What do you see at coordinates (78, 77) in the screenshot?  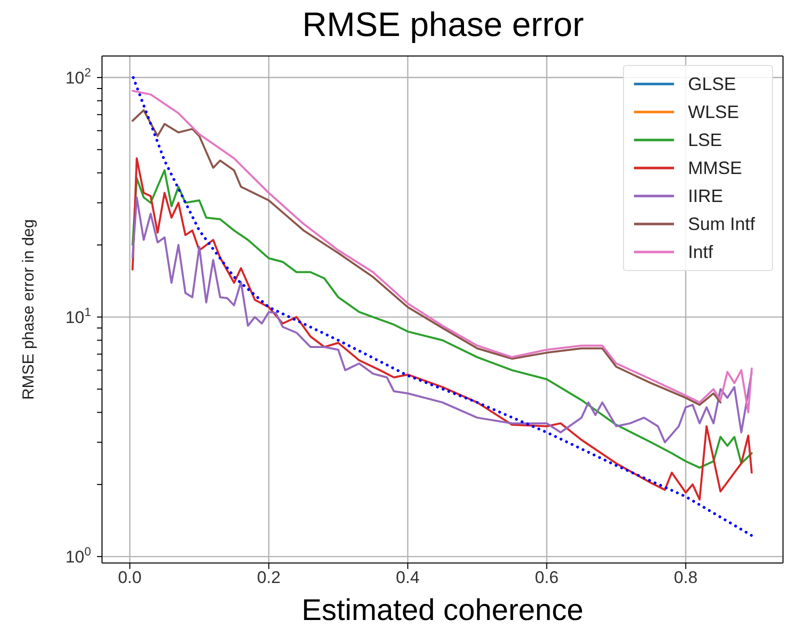 I see `y-tick-label: 10$^{2}$` at bounding box center [78, 77].